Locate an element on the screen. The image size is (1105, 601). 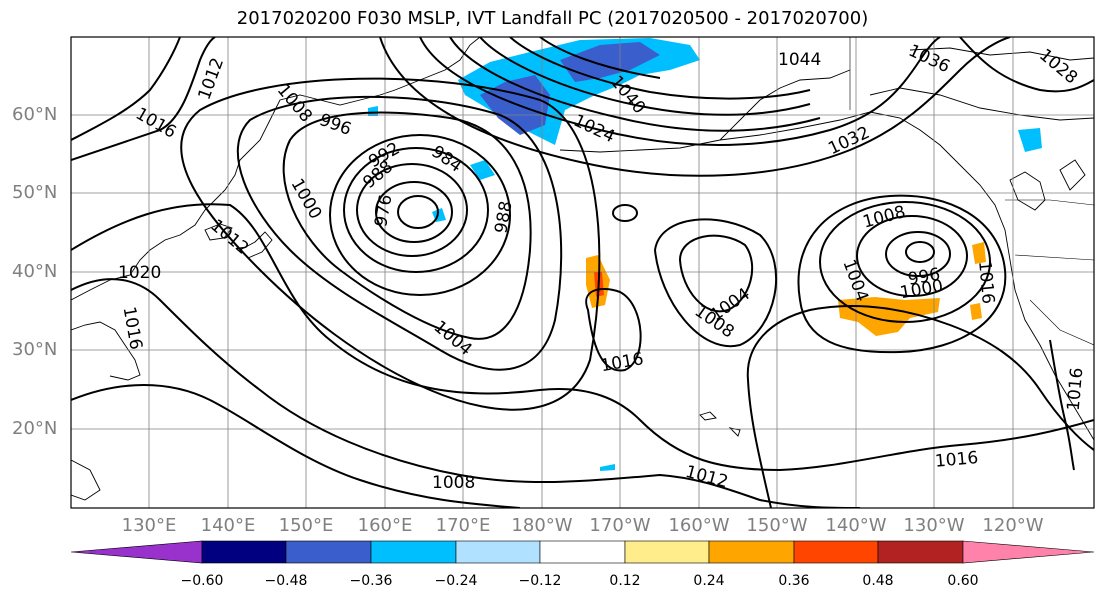
contour-label: 1020 is located at coordinates (139, 273).